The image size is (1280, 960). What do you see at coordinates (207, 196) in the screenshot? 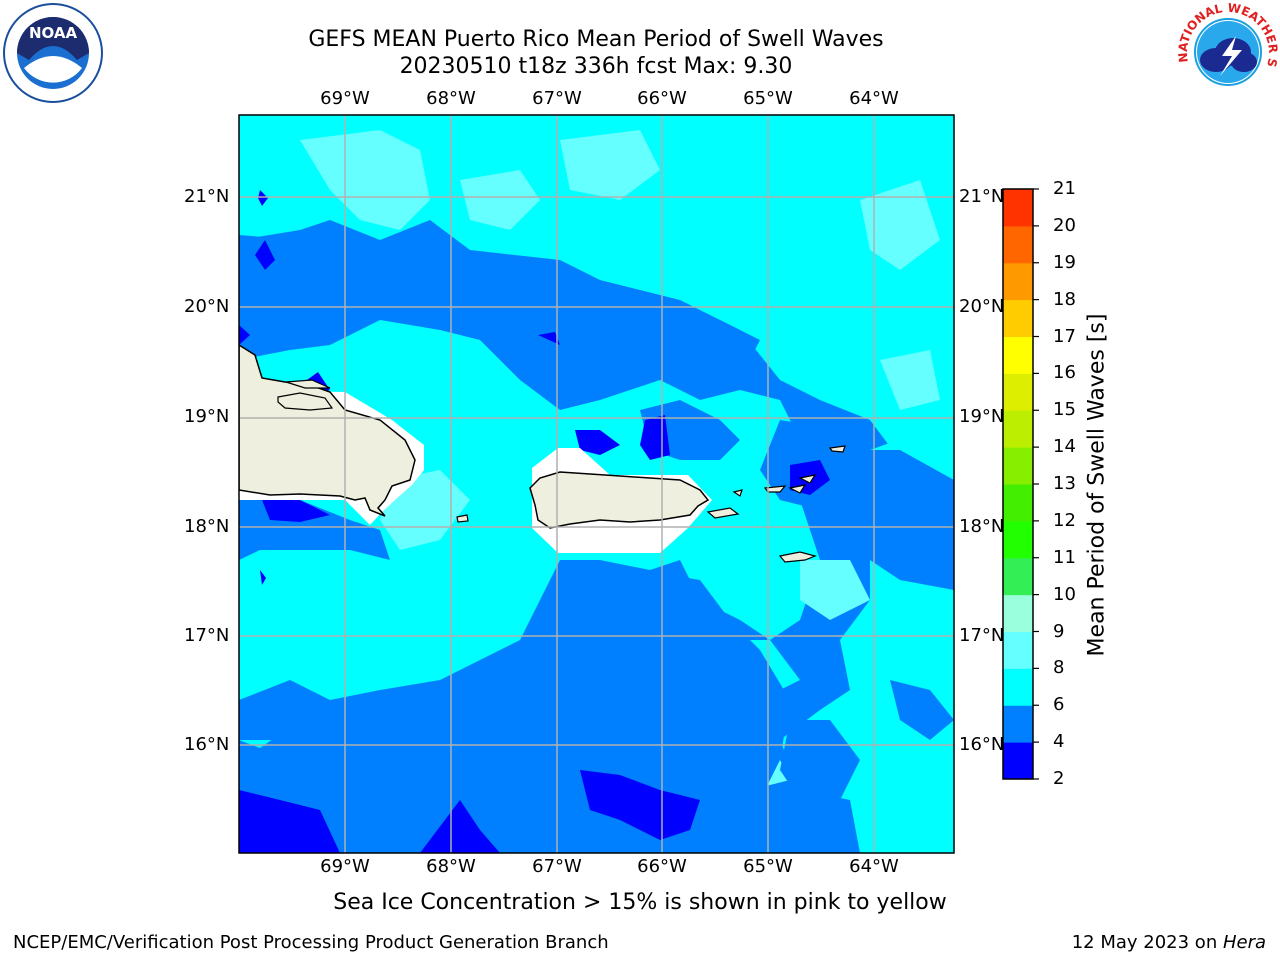
I see `lat-label-left: 21°N` at bounding box center [207, 196].